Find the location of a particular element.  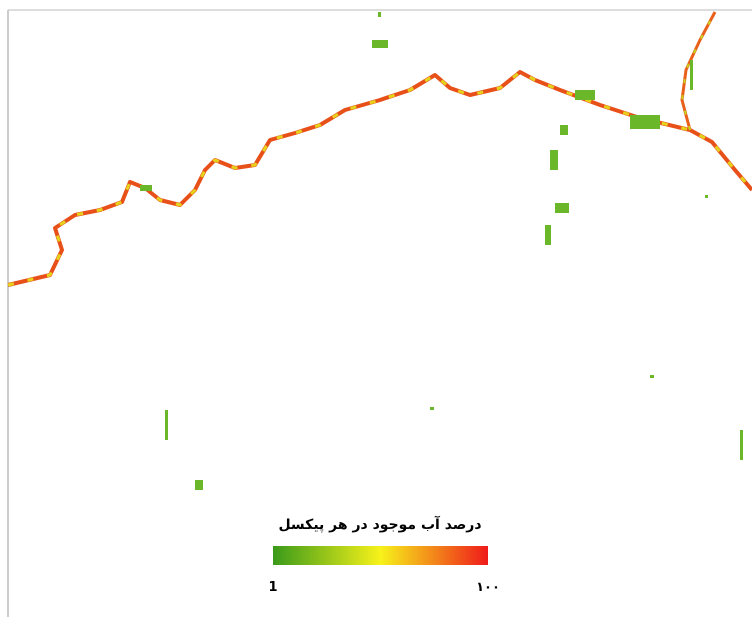

legend-max: ۱۰۰ is located at coordinates (488, 587).